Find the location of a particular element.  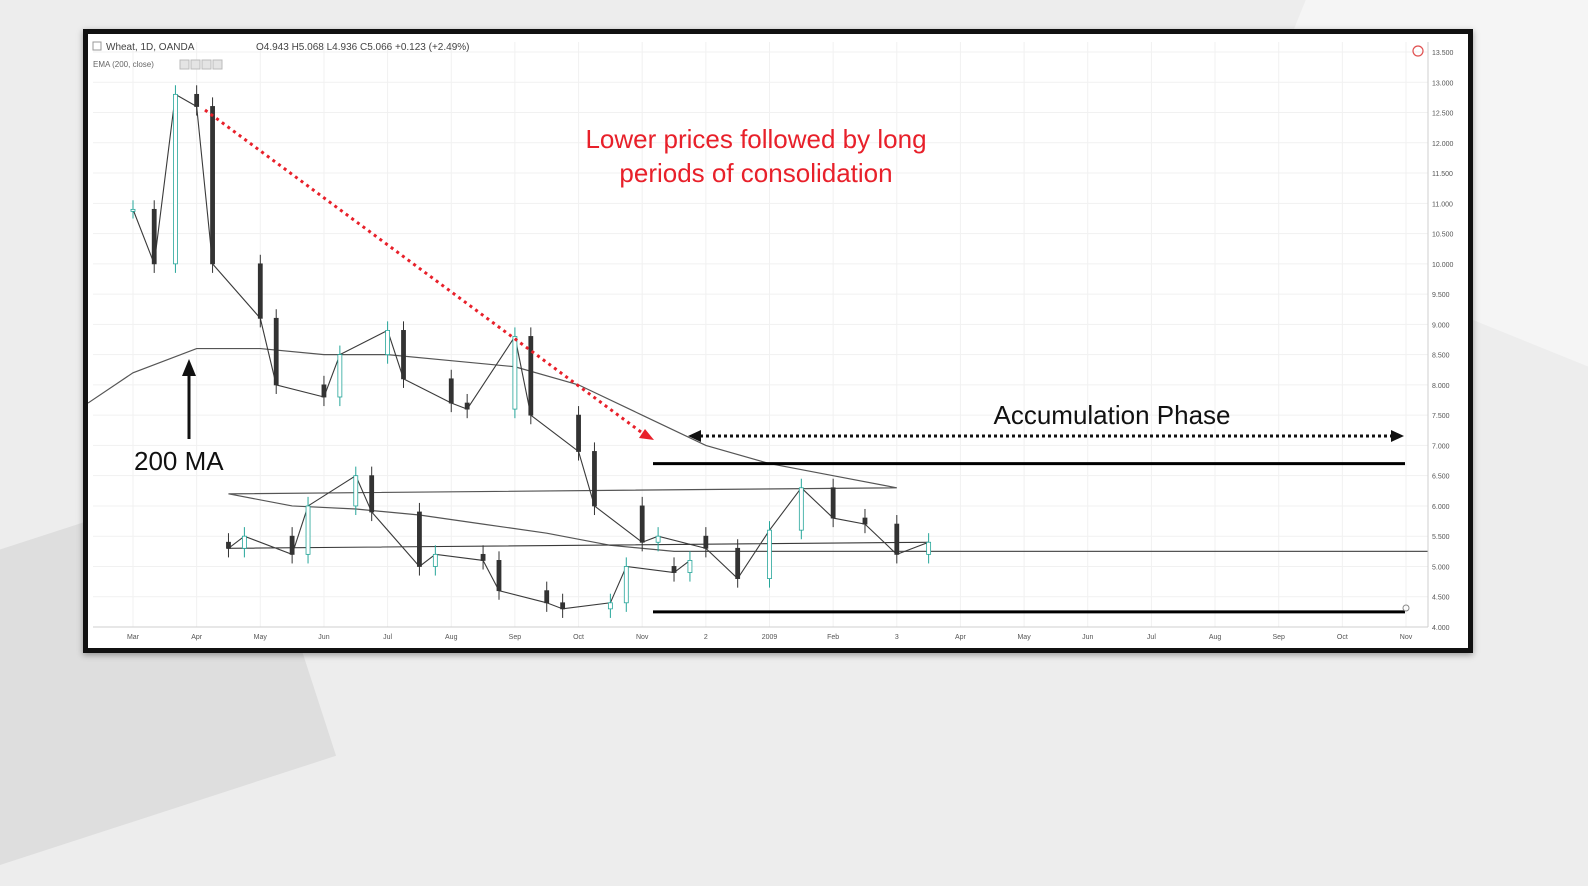

x-tick-label: 2 is located at coordinates (706, 637).